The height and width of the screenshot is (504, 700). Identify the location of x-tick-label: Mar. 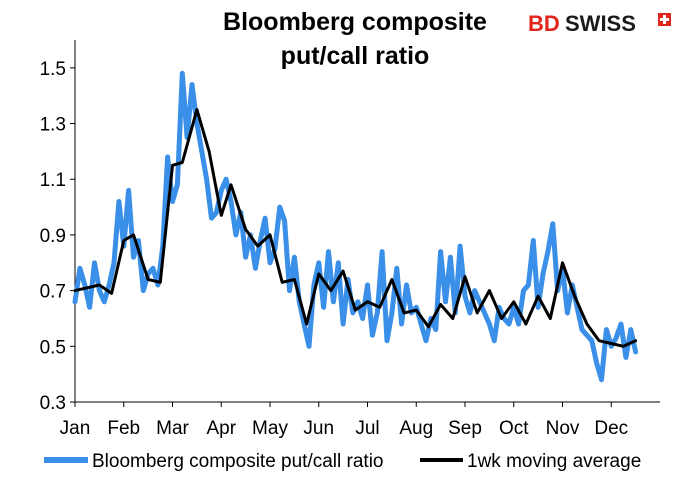
(172, 428).